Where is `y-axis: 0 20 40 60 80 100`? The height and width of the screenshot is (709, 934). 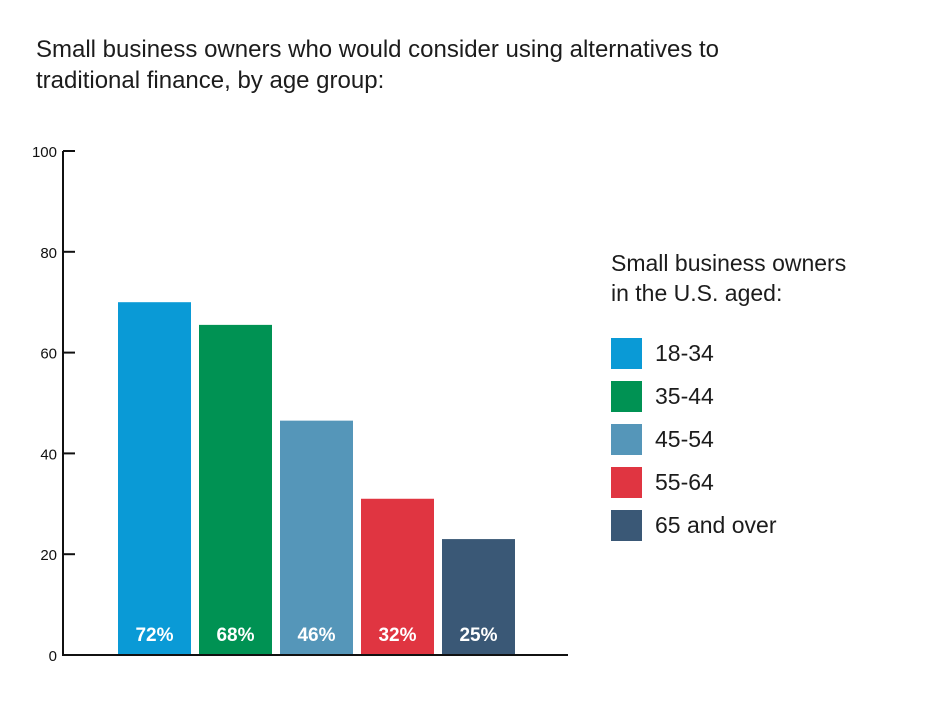 y-axis: 0 20 40 60 80 100 is located at coordinates (53, 404).